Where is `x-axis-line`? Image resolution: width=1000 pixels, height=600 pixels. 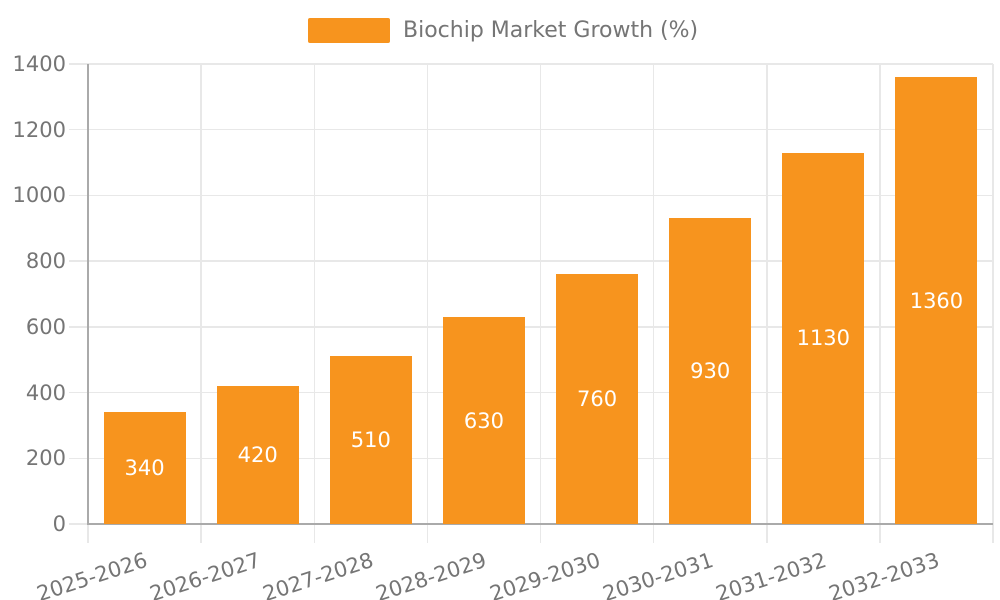
x-axis-line is located at coordinates (540, 524).